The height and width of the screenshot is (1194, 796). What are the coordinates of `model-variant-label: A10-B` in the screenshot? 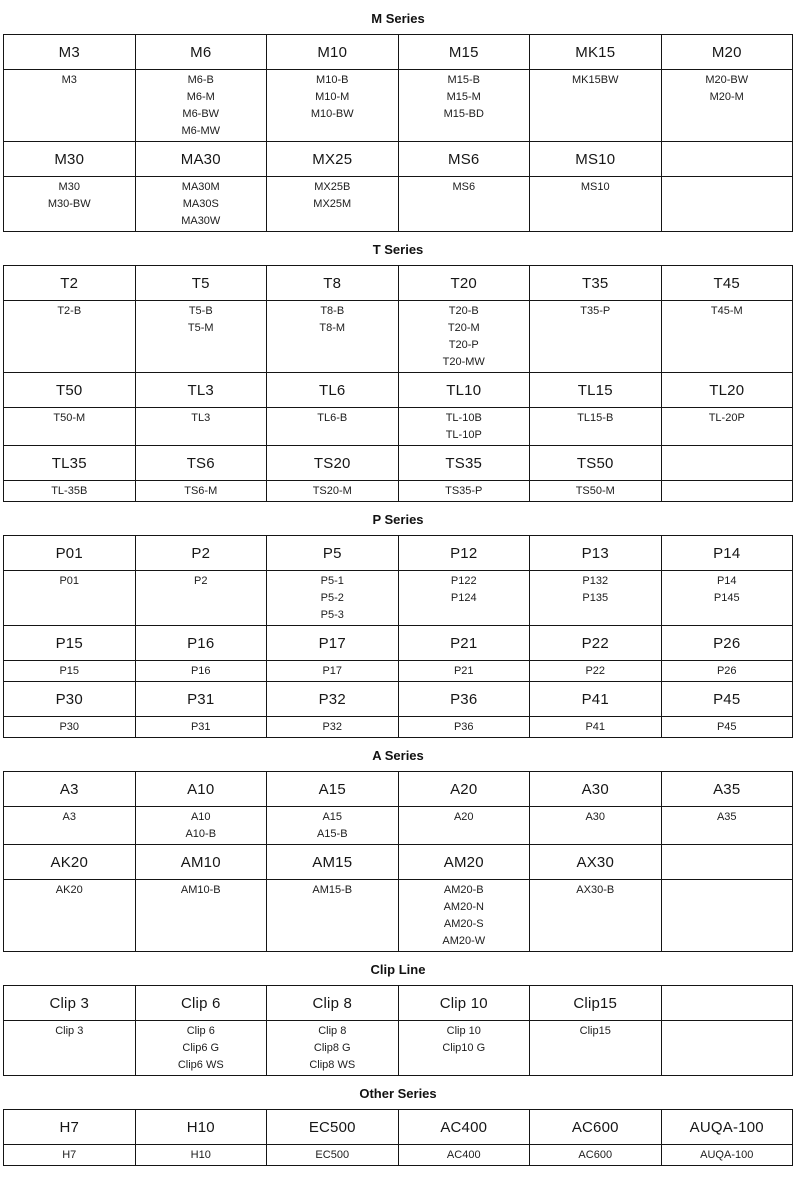 It's located at (201, 834).